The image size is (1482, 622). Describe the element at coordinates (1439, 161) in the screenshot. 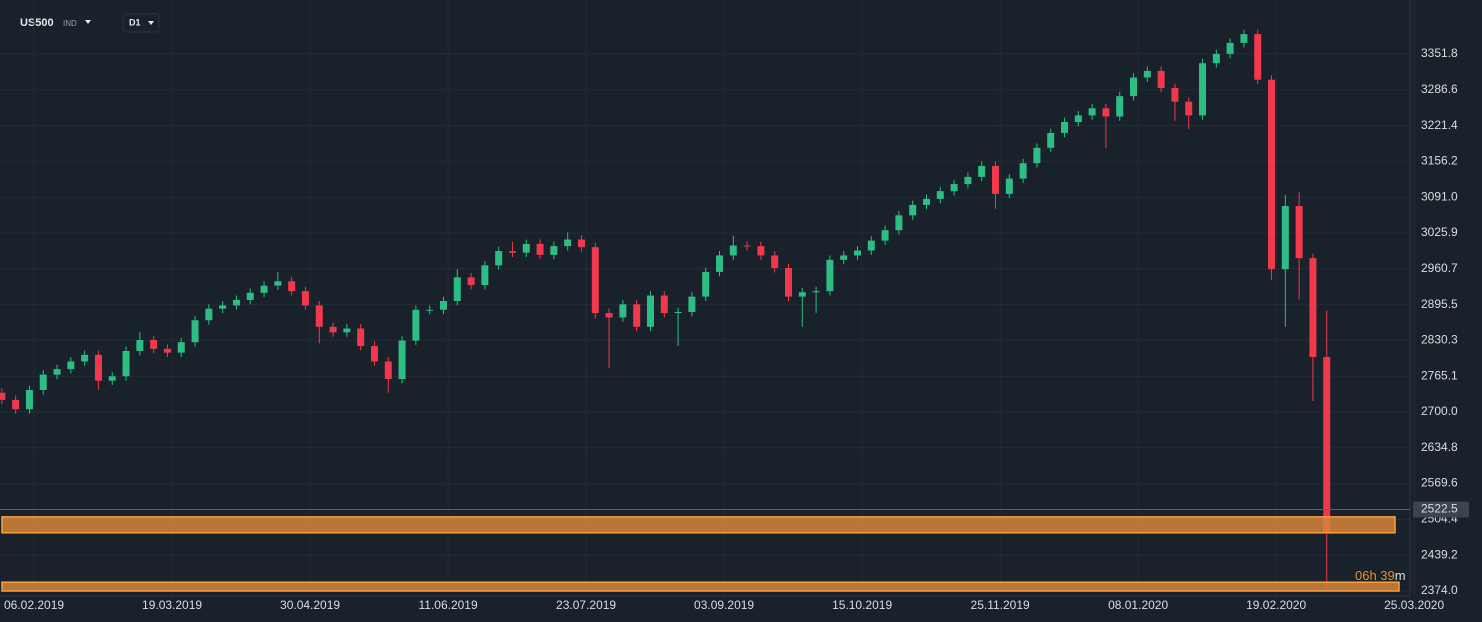

I see `y-tick-label: 3156.2` at that location.